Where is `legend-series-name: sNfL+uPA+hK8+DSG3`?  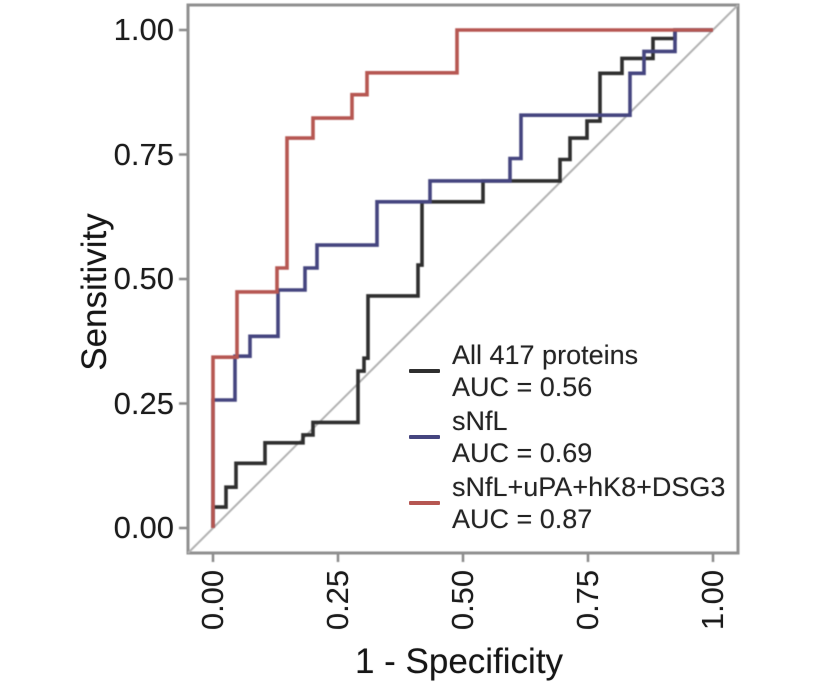 legend-series-name: sNfL+uPA+hK8+DSG3 is located at coordinates (589, 487).